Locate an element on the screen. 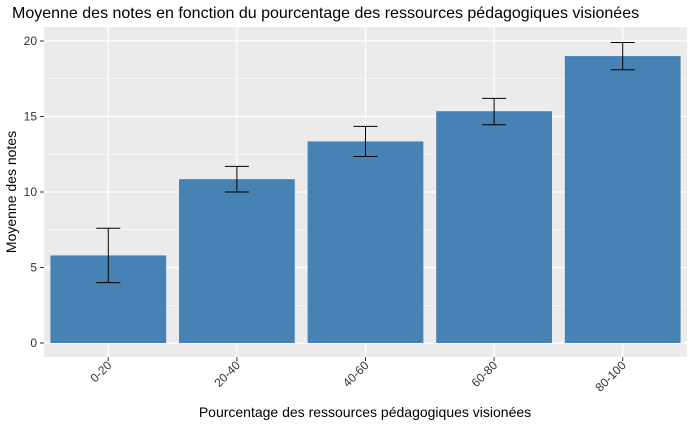  x-tick-label: 60-80 is located at coordinates (485, 374).